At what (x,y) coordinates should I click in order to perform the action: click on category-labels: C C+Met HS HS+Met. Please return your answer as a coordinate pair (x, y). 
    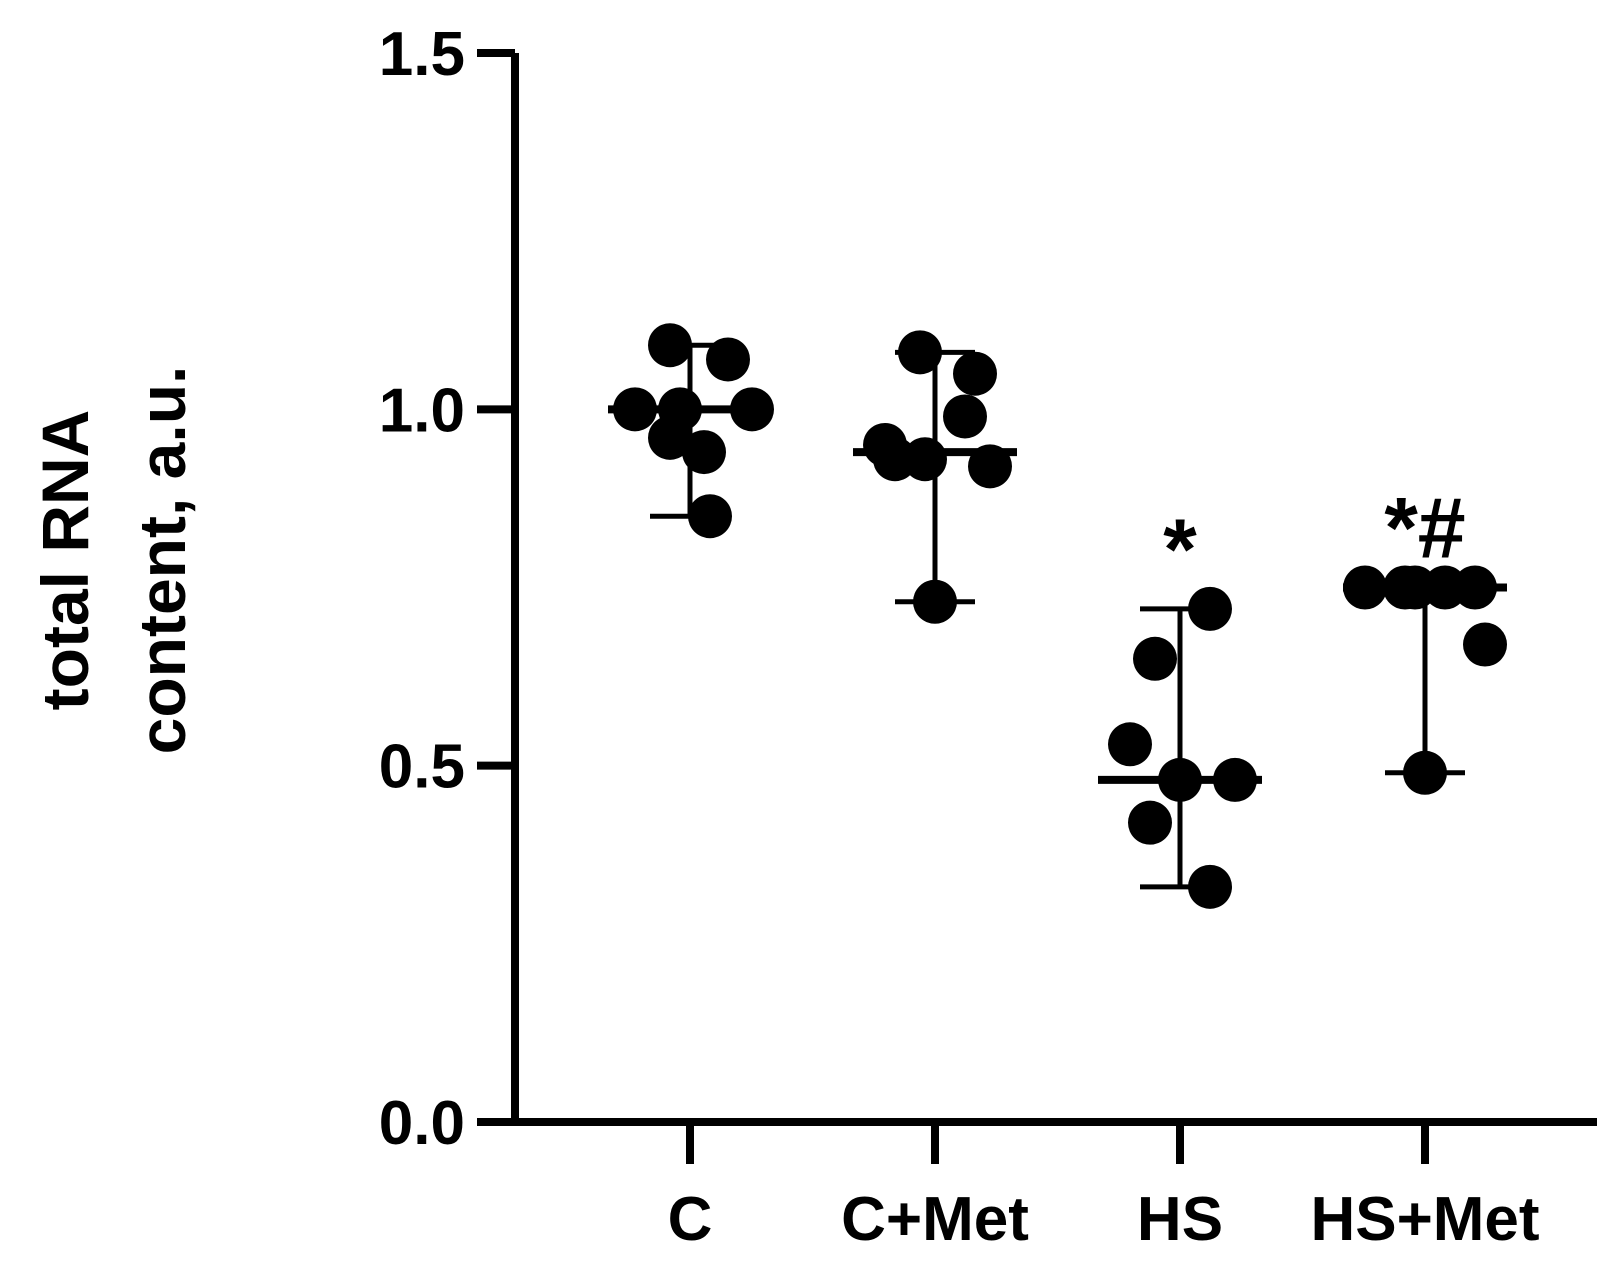
    Looking at the image, I should click on (1104, 1188).